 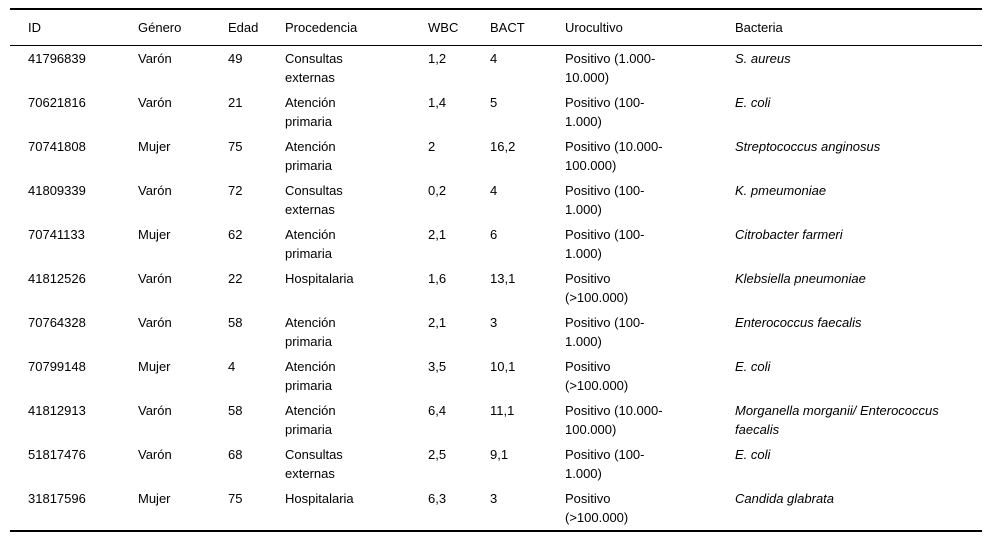 I want to click on column-header-wbc: WBC, so click(x=459, y=27).